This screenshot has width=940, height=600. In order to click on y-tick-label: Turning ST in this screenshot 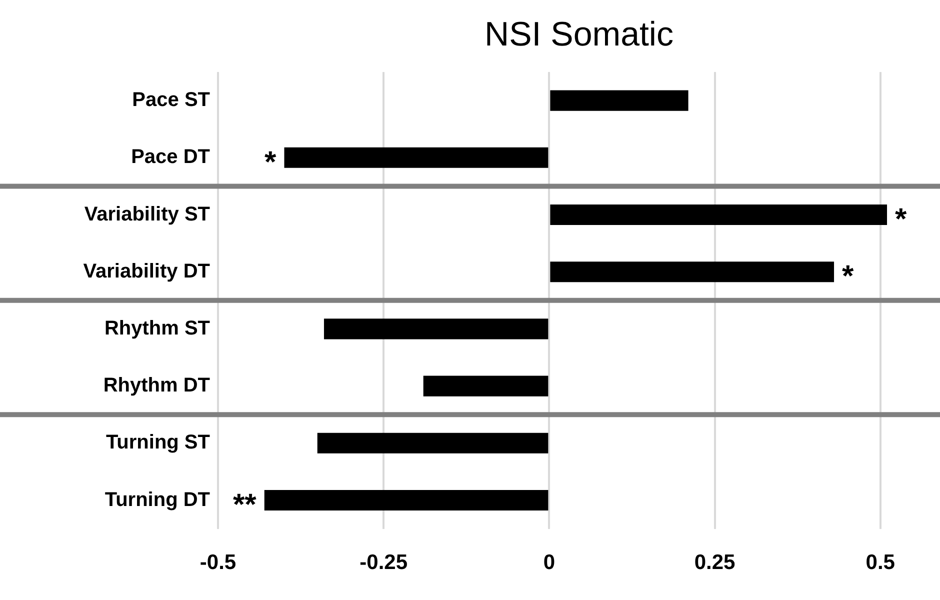, I will do `click(158, 443)`.